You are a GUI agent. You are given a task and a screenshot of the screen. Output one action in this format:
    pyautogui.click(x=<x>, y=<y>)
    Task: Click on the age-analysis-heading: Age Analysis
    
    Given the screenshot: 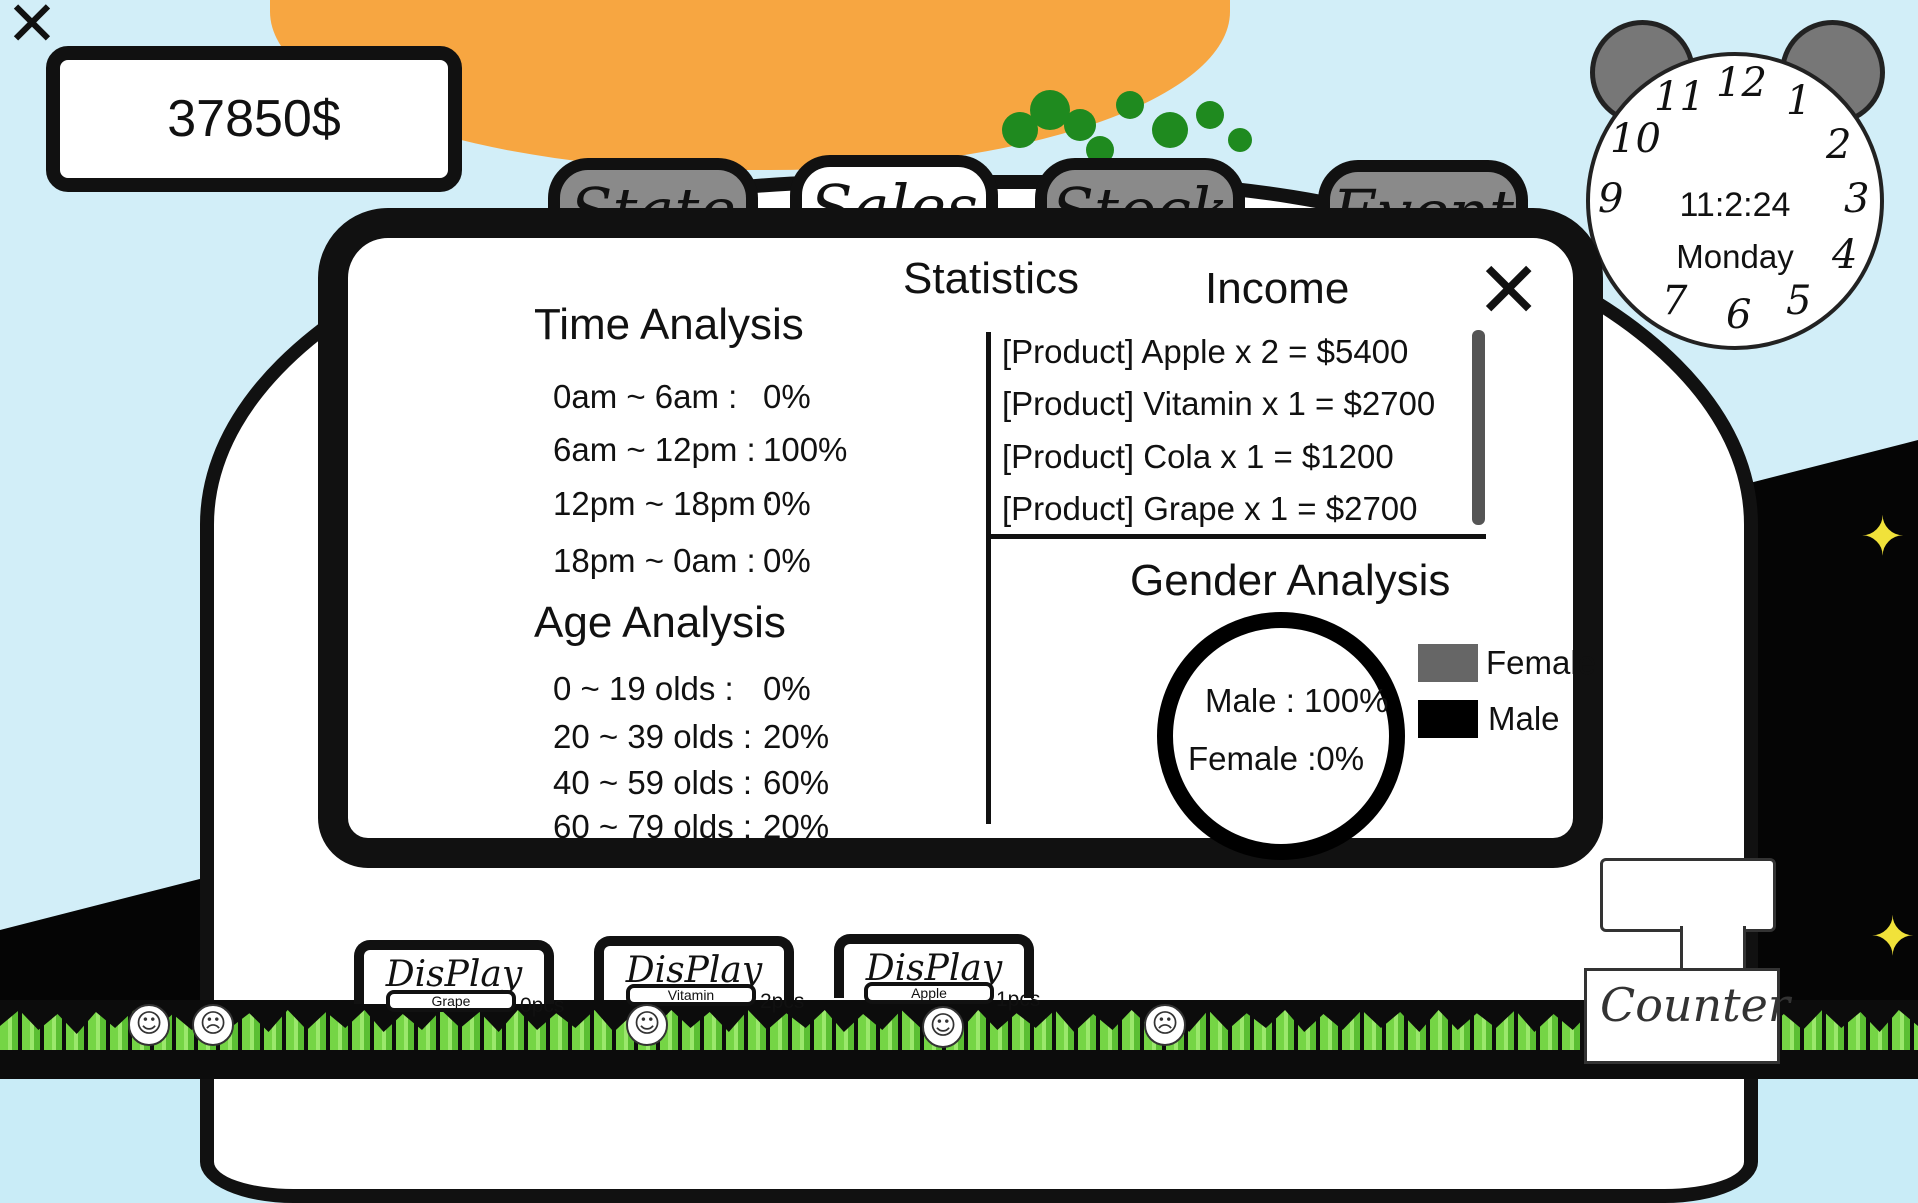 What is the action you would take?
    pyautogui.click(x=660, y=622)
    